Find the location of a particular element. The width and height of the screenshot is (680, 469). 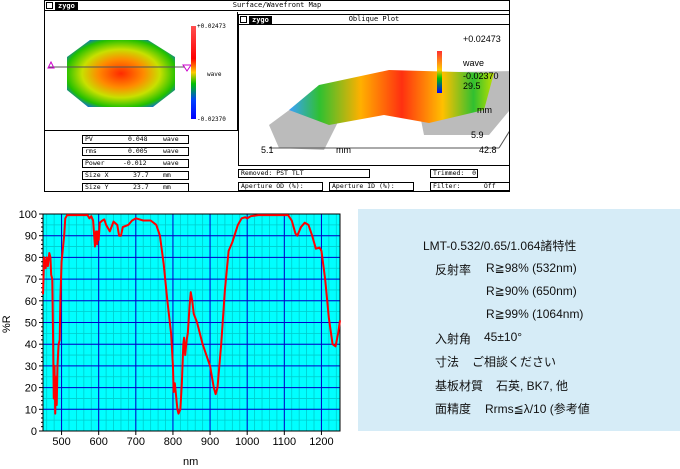

map-scale-unit: wave is located at coordinates (214, 74).